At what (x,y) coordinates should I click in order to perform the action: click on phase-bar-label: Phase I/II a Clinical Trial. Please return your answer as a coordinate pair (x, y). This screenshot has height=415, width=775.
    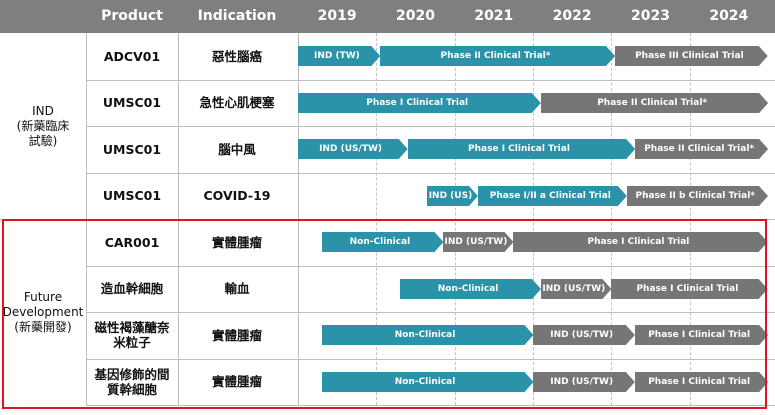
    Looking at the image, I should click on (550, 195).